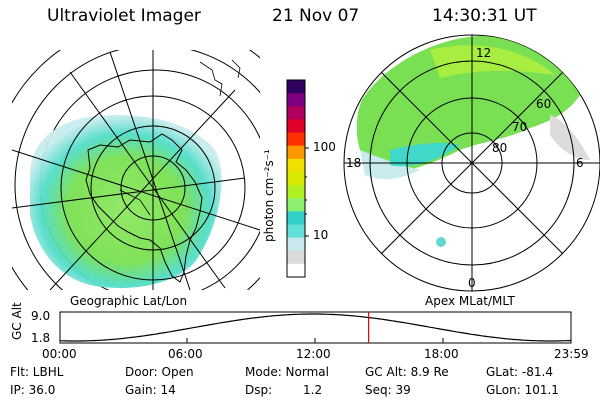  I want to click on left-map-caption: Geographic Lat/Lon, so click(129, 301).